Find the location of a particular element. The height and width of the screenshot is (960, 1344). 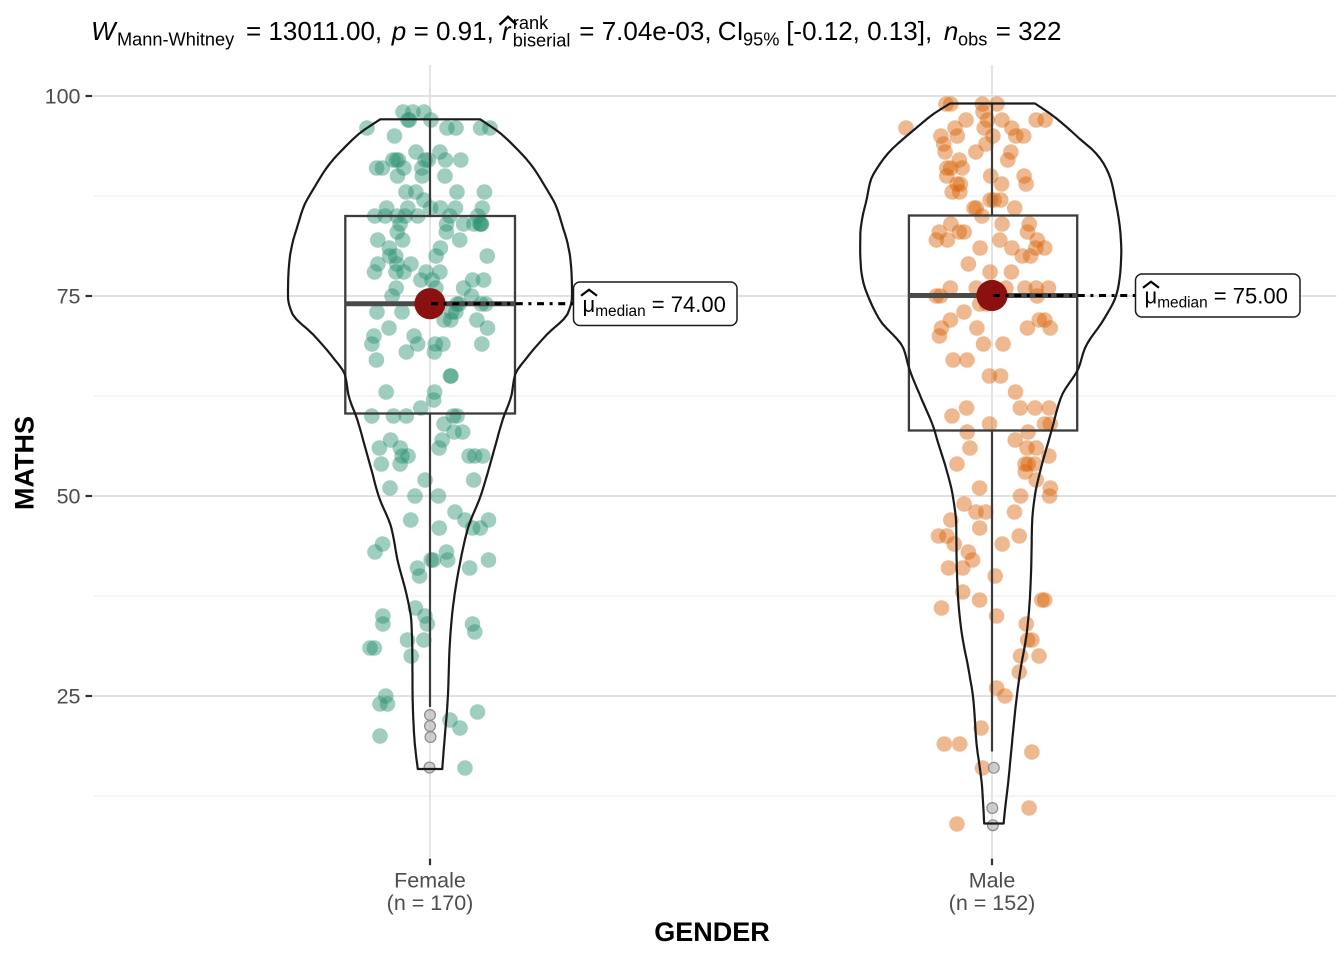

svg-text: (n = 170) is located at coordinates (430, 903).